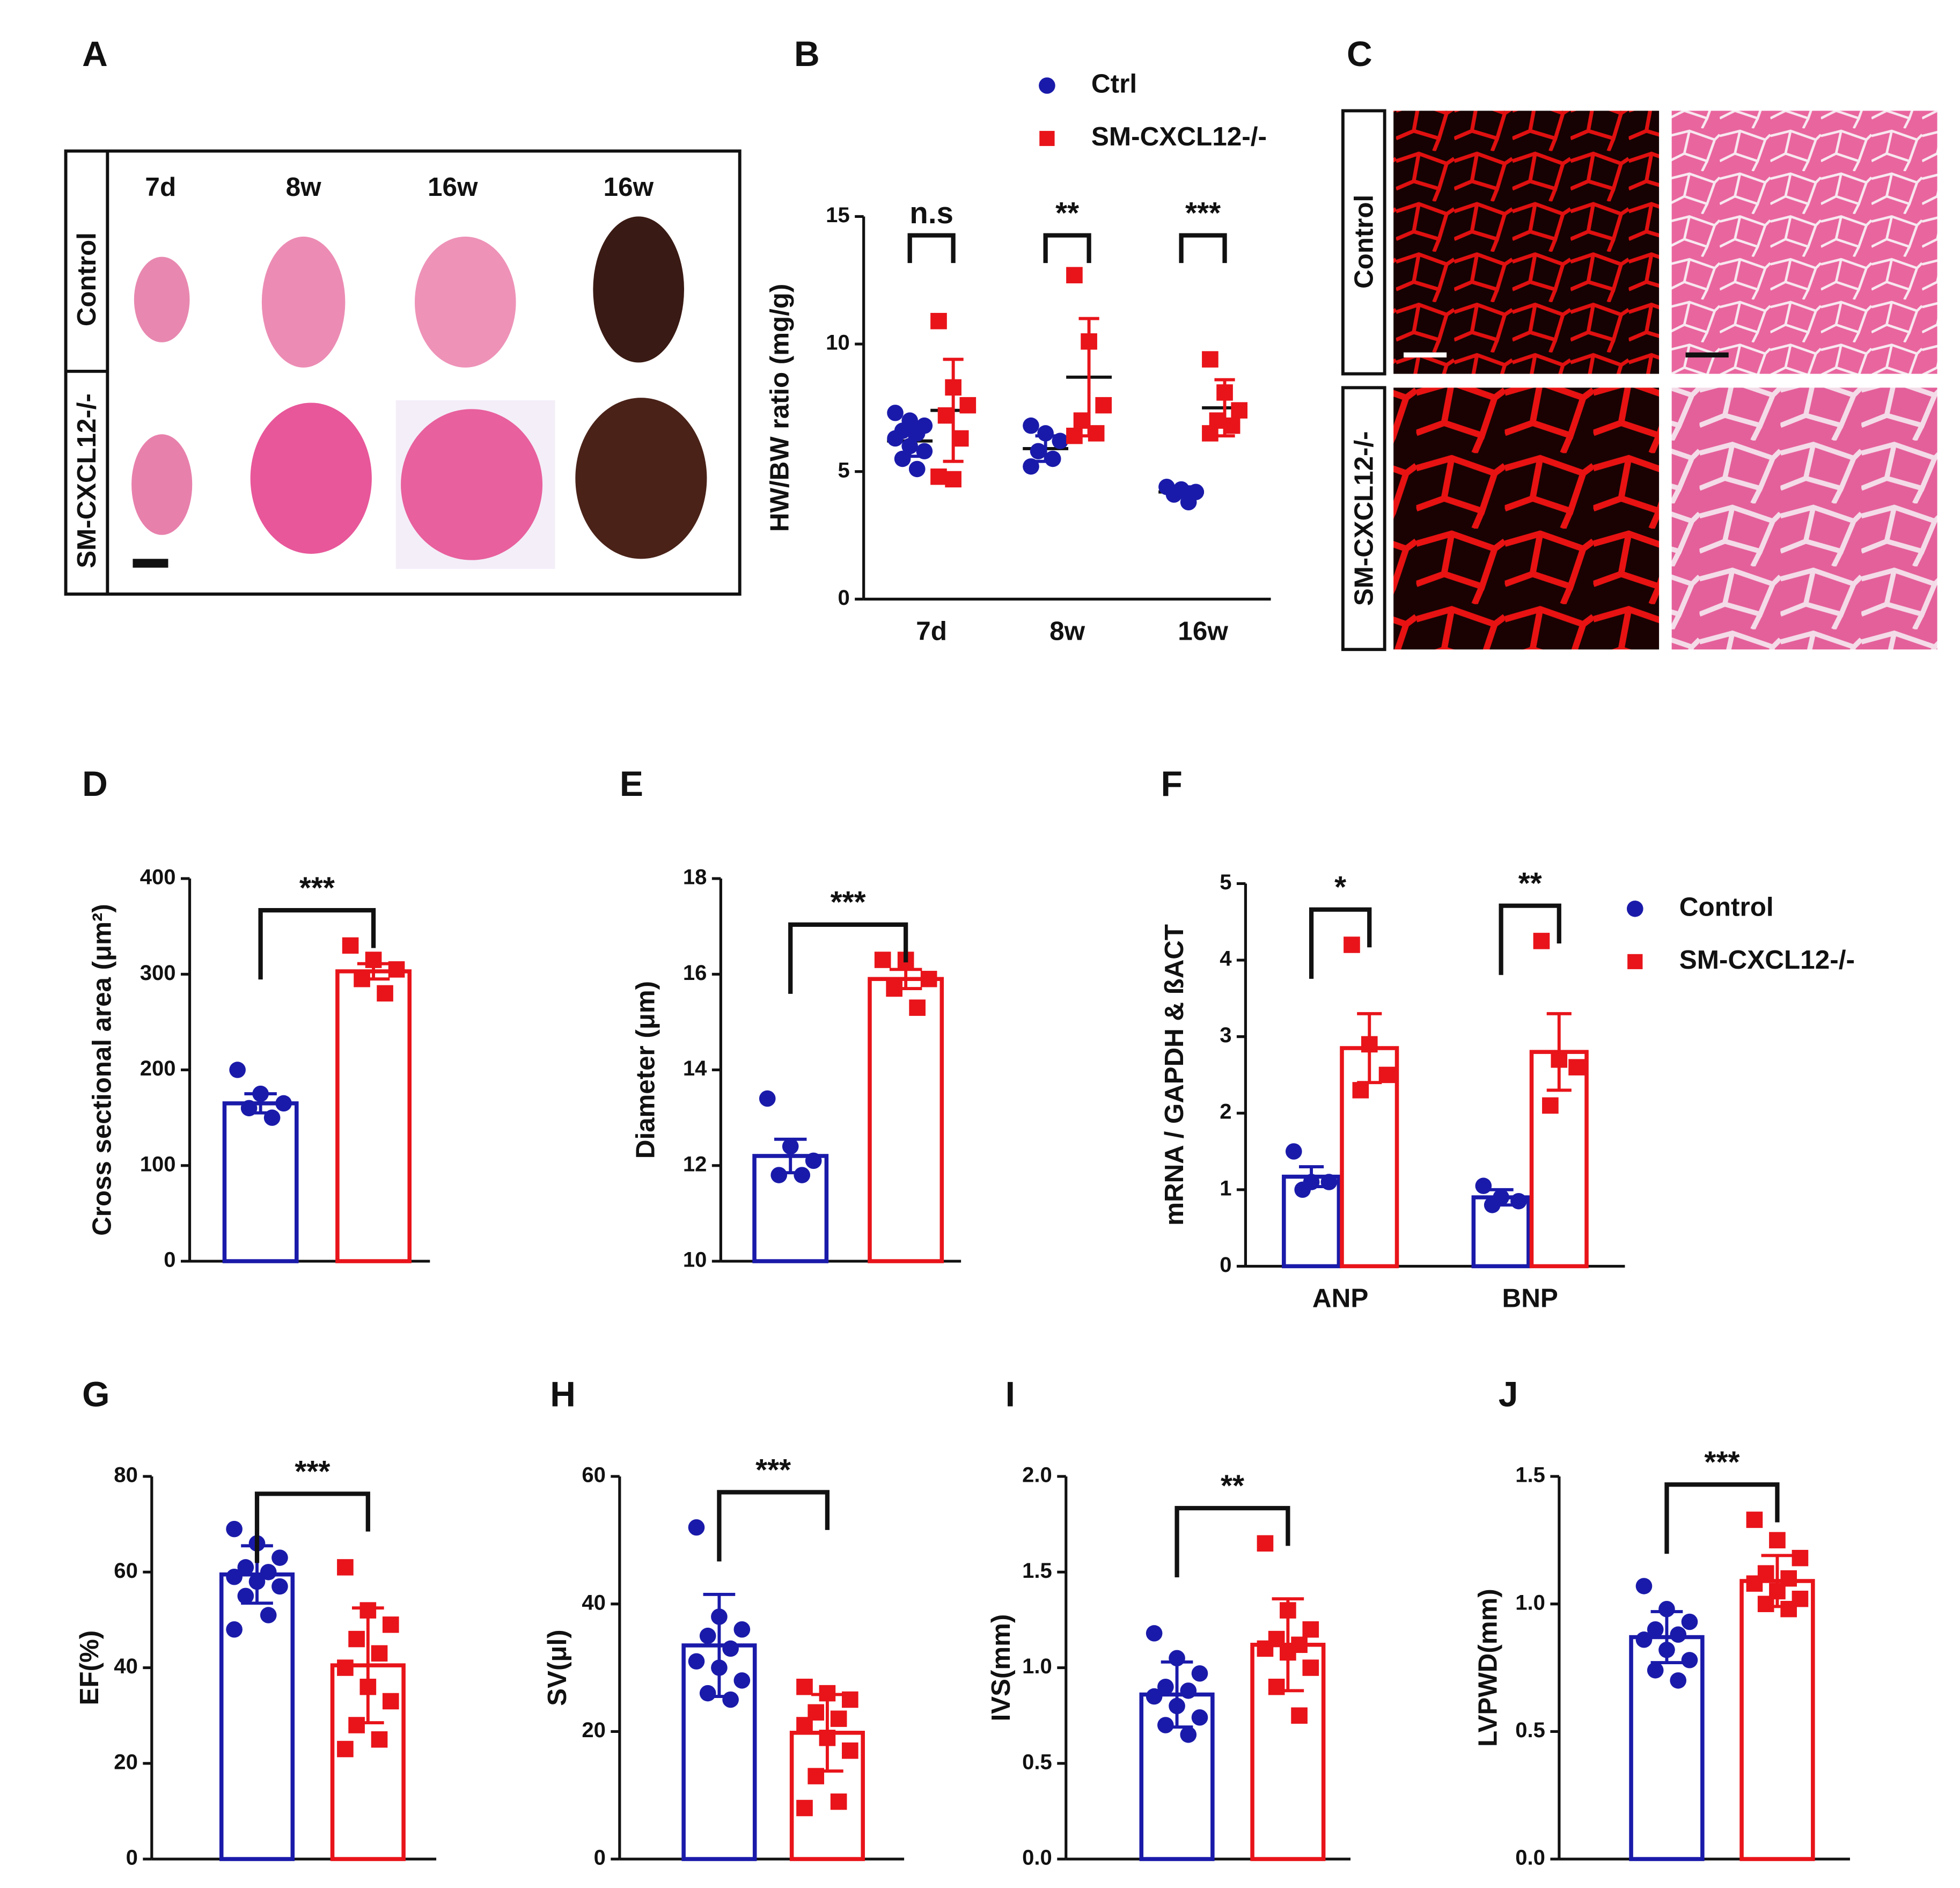 The image size is (1960, 1888). What do you see at coordinates (843, 598) in the screenshot?
I see `y-tick-label: 0` at bounding box center [843, 598].